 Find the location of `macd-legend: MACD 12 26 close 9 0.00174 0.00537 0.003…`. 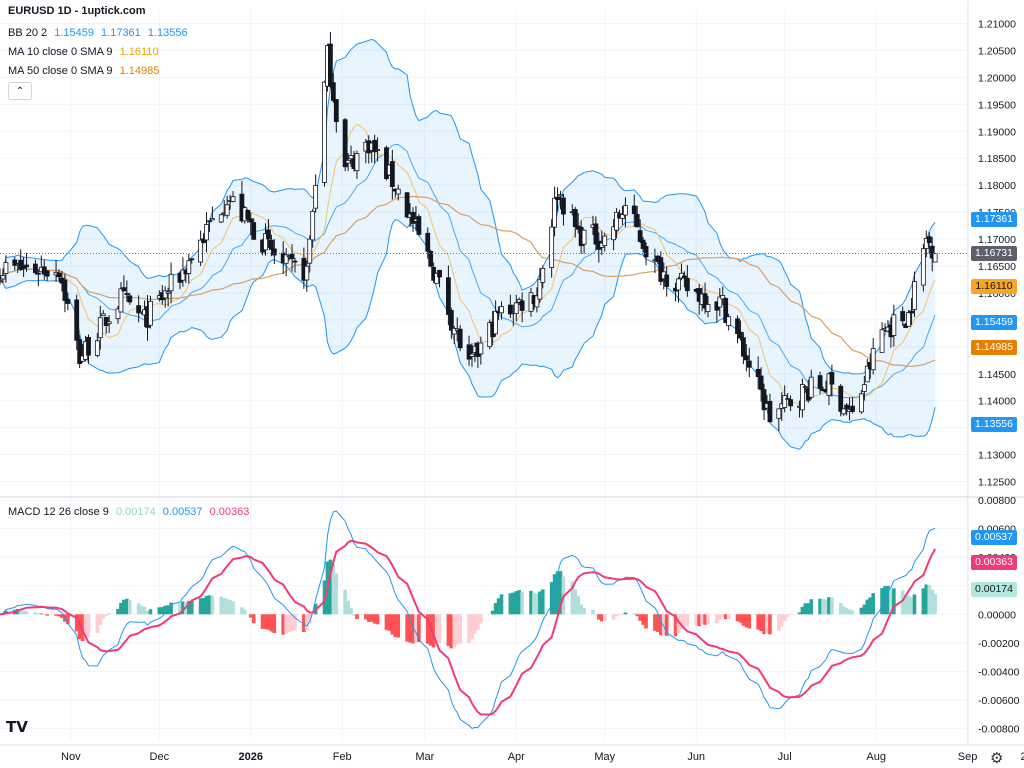

macd-legend: MACD 12 26 close 9 0.00174 0.00537 0.003… is located at coordinates (130, 512).